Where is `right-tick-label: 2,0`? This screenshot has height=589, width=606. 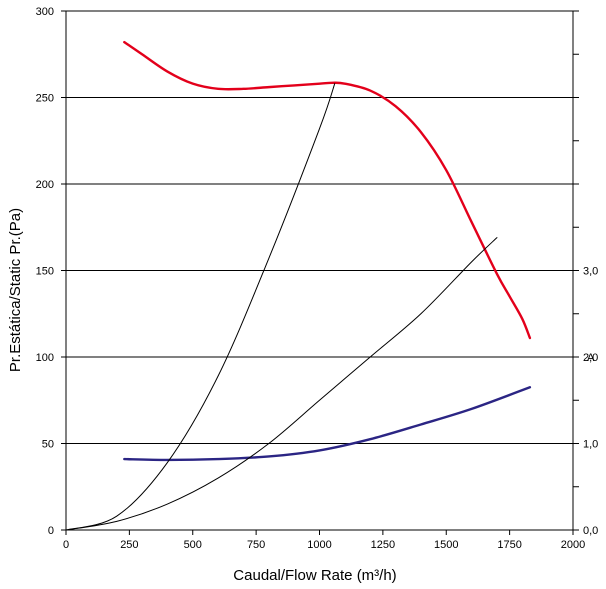 right-tick-label: 2,0 is located at coordinates (590, 358).